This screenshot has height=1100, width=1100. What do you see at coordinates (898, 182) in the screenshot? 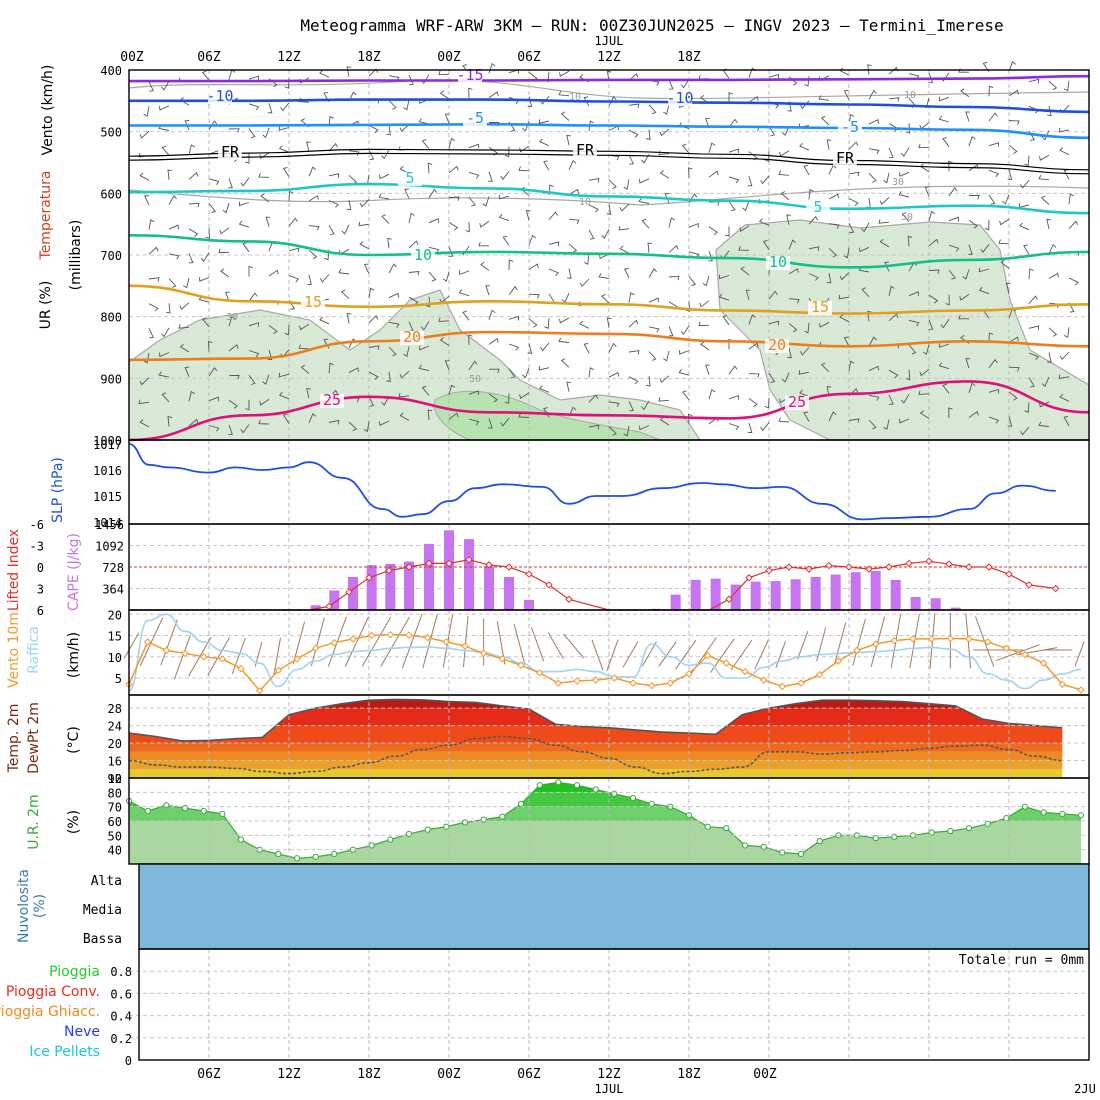
I see `rh-label: 30` at bounding box center [898, 182].